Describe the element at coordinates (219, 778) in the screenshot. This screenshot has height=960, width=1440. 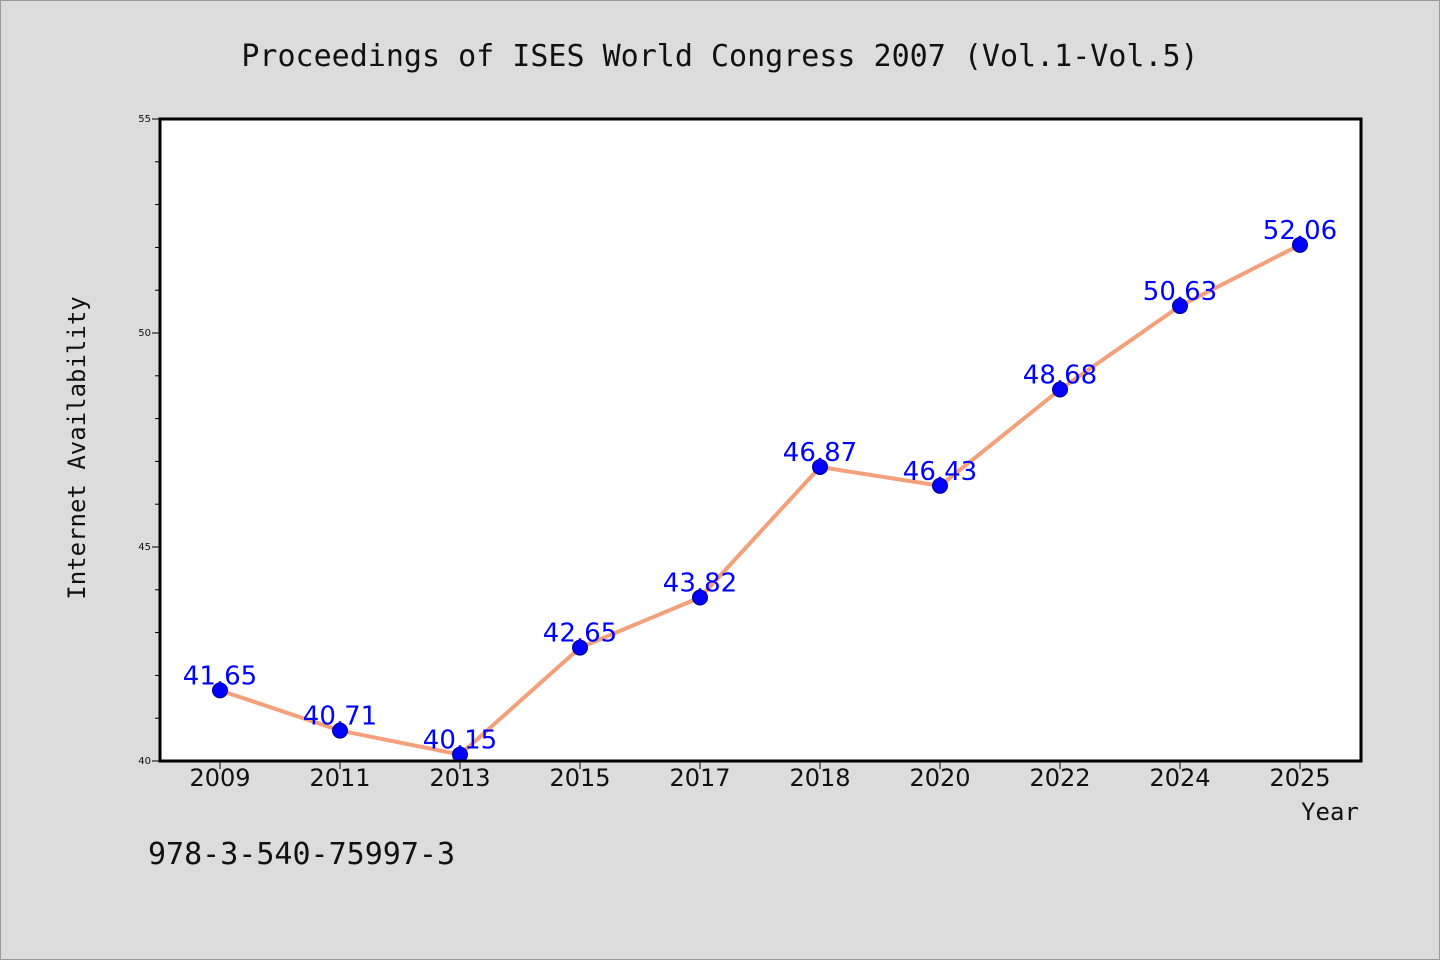
I see `x-tick-label: 2009` at that location.